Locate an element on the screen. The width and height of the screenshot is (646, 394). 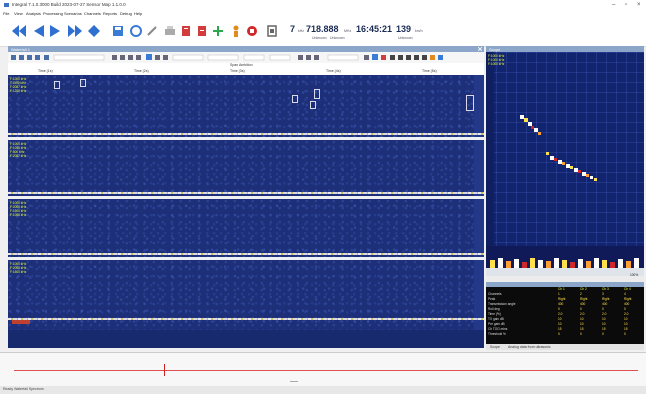
menu-scenarios: Scenarios is located at coordinates (73, 13).